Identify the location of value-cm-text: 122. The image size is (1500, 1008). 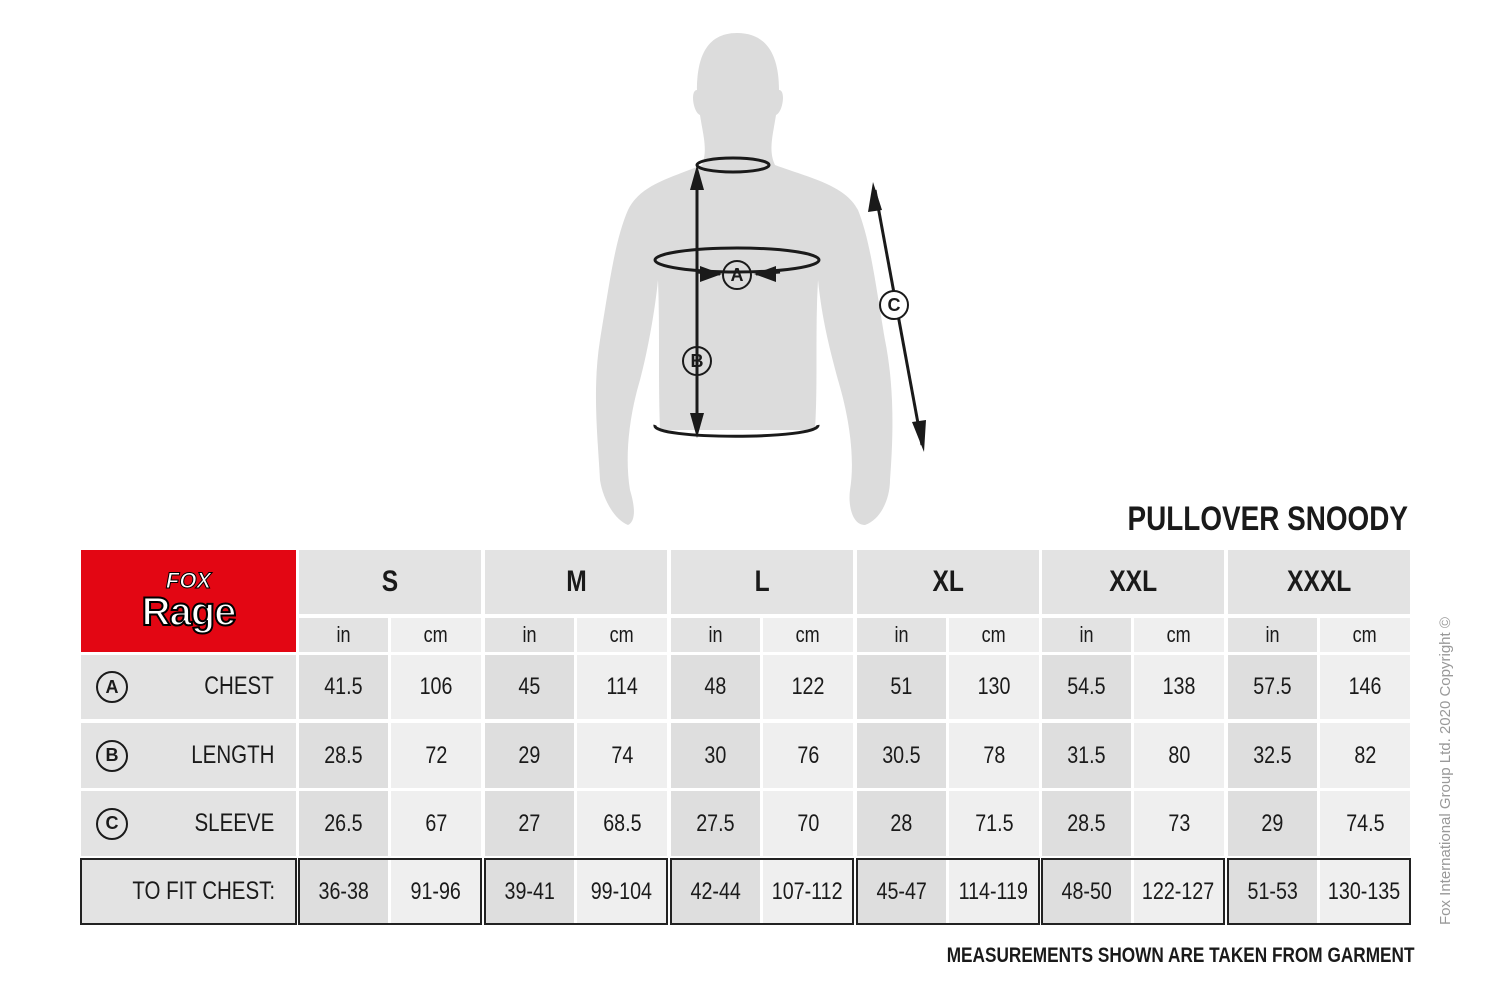
(808, 686).